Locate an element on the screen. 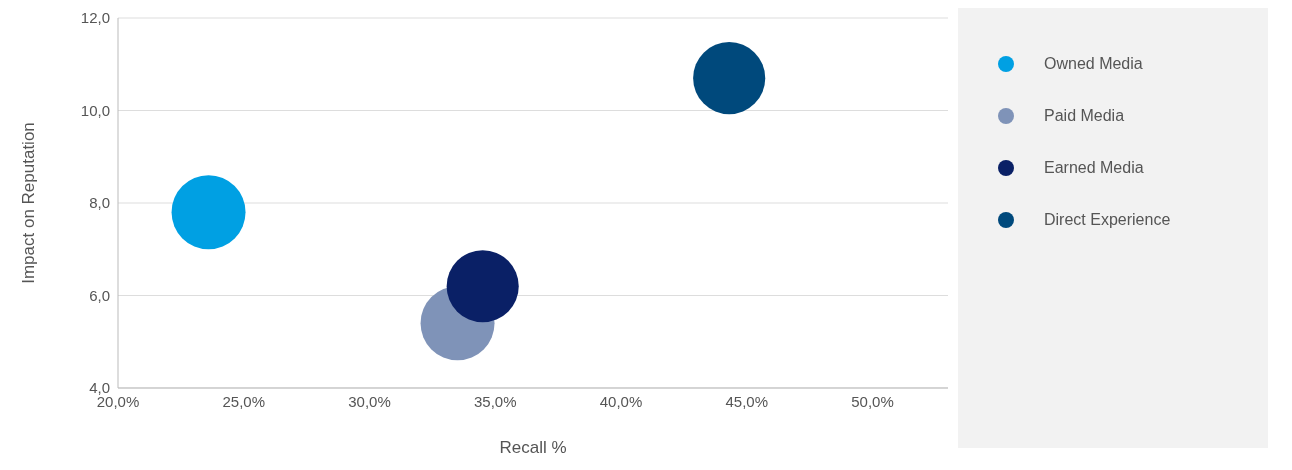 This screenshot has width=1292, height=470. x-tick-label: 45,0% is located at coordinates (747, 401).